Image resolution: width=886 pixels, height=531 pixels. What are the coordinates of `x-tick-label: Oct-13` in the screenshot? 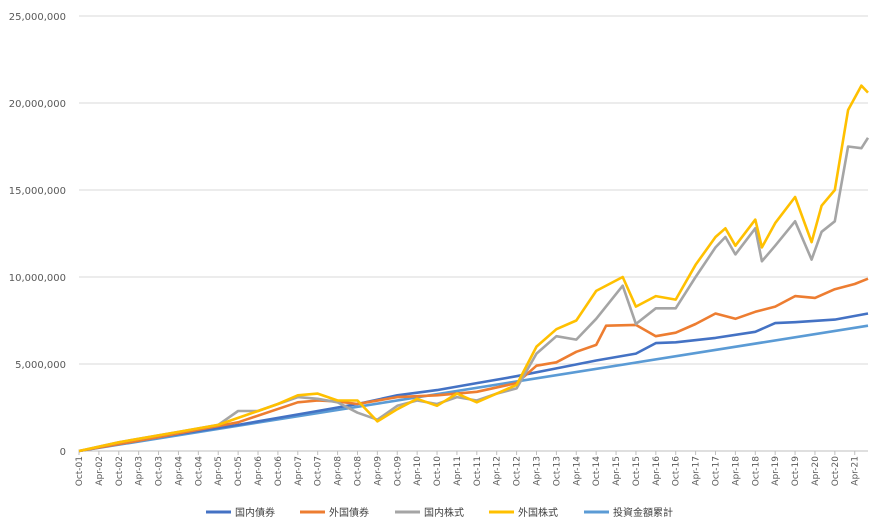 It's located at (557, 471).